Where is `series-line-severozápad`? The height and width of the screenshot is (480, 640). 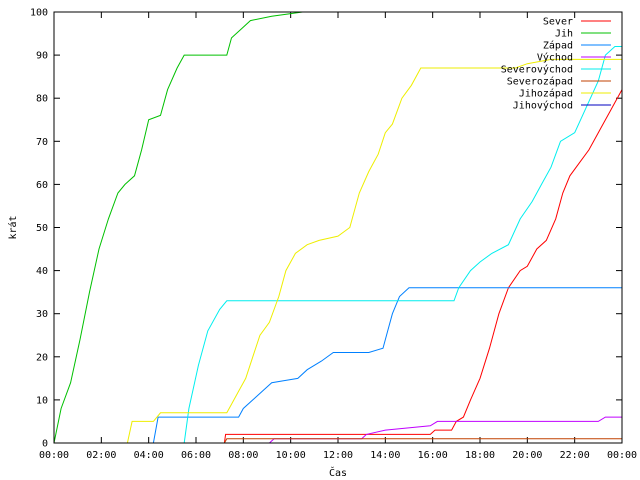
series-line-severozápad is located at coordinates (422, 441).